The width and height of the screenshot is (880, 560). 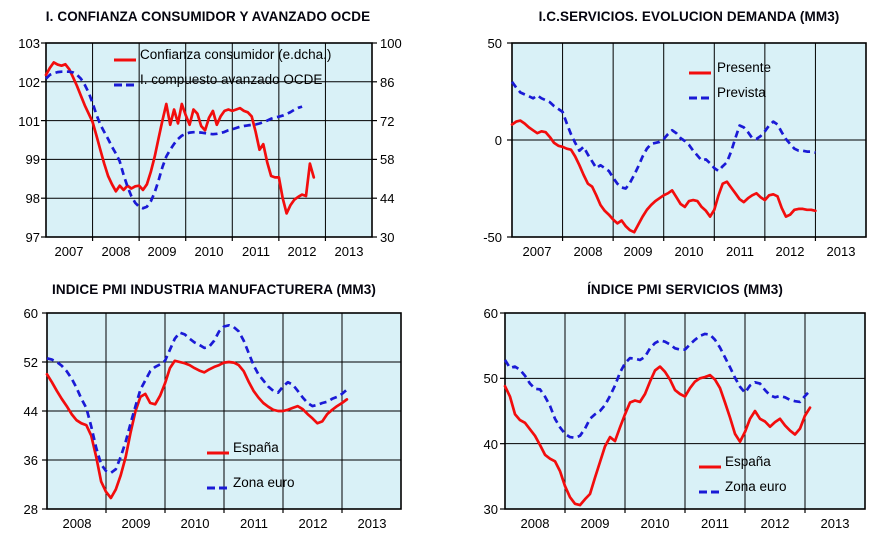 I want to click on legend-marker-compuesto-avanzado-ocde, so click(x=125, y=85).